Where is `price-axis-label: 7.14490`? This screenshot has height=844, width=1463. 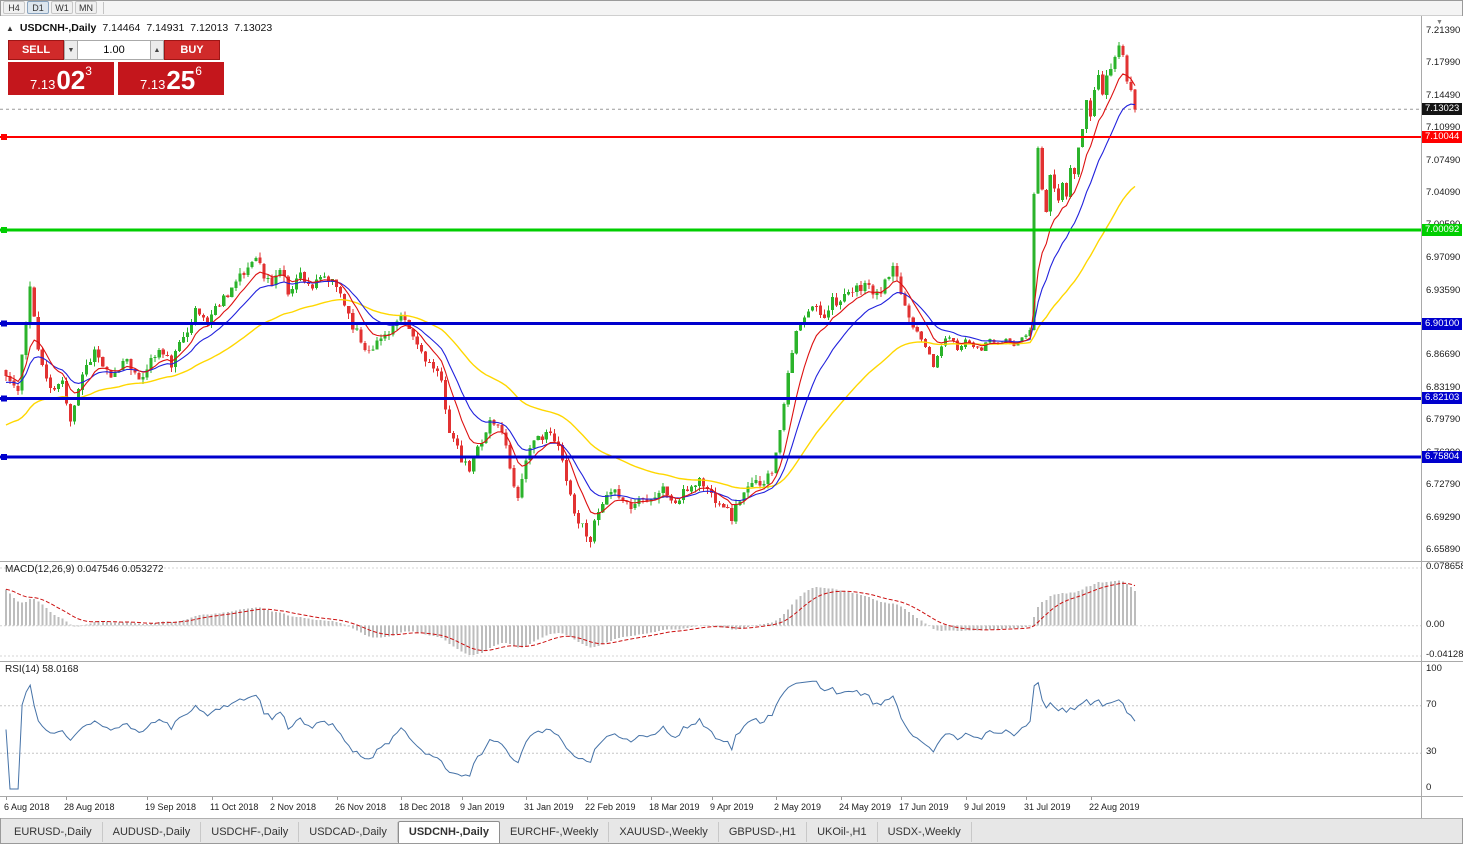
price-axis-label: 7.14490 is located at coordinates (1443, 95).